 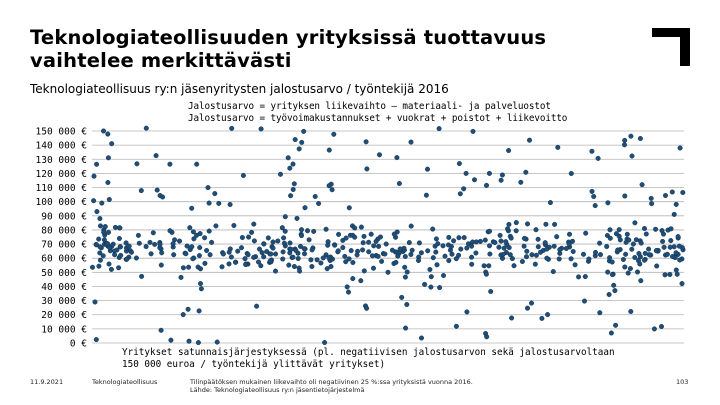 What do you see at coordinates (682, 382) in the screenshot?
I see `page-number: 103` at bounding box center [682, 382].